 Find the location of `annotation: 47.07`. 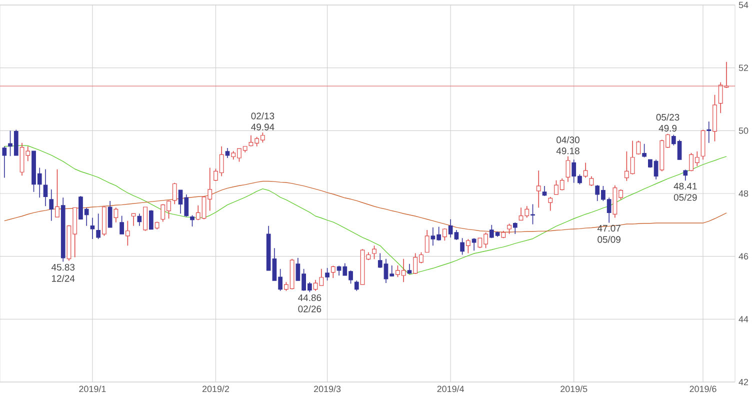

annotation: 47.07 is located at coordinates (608, 228).